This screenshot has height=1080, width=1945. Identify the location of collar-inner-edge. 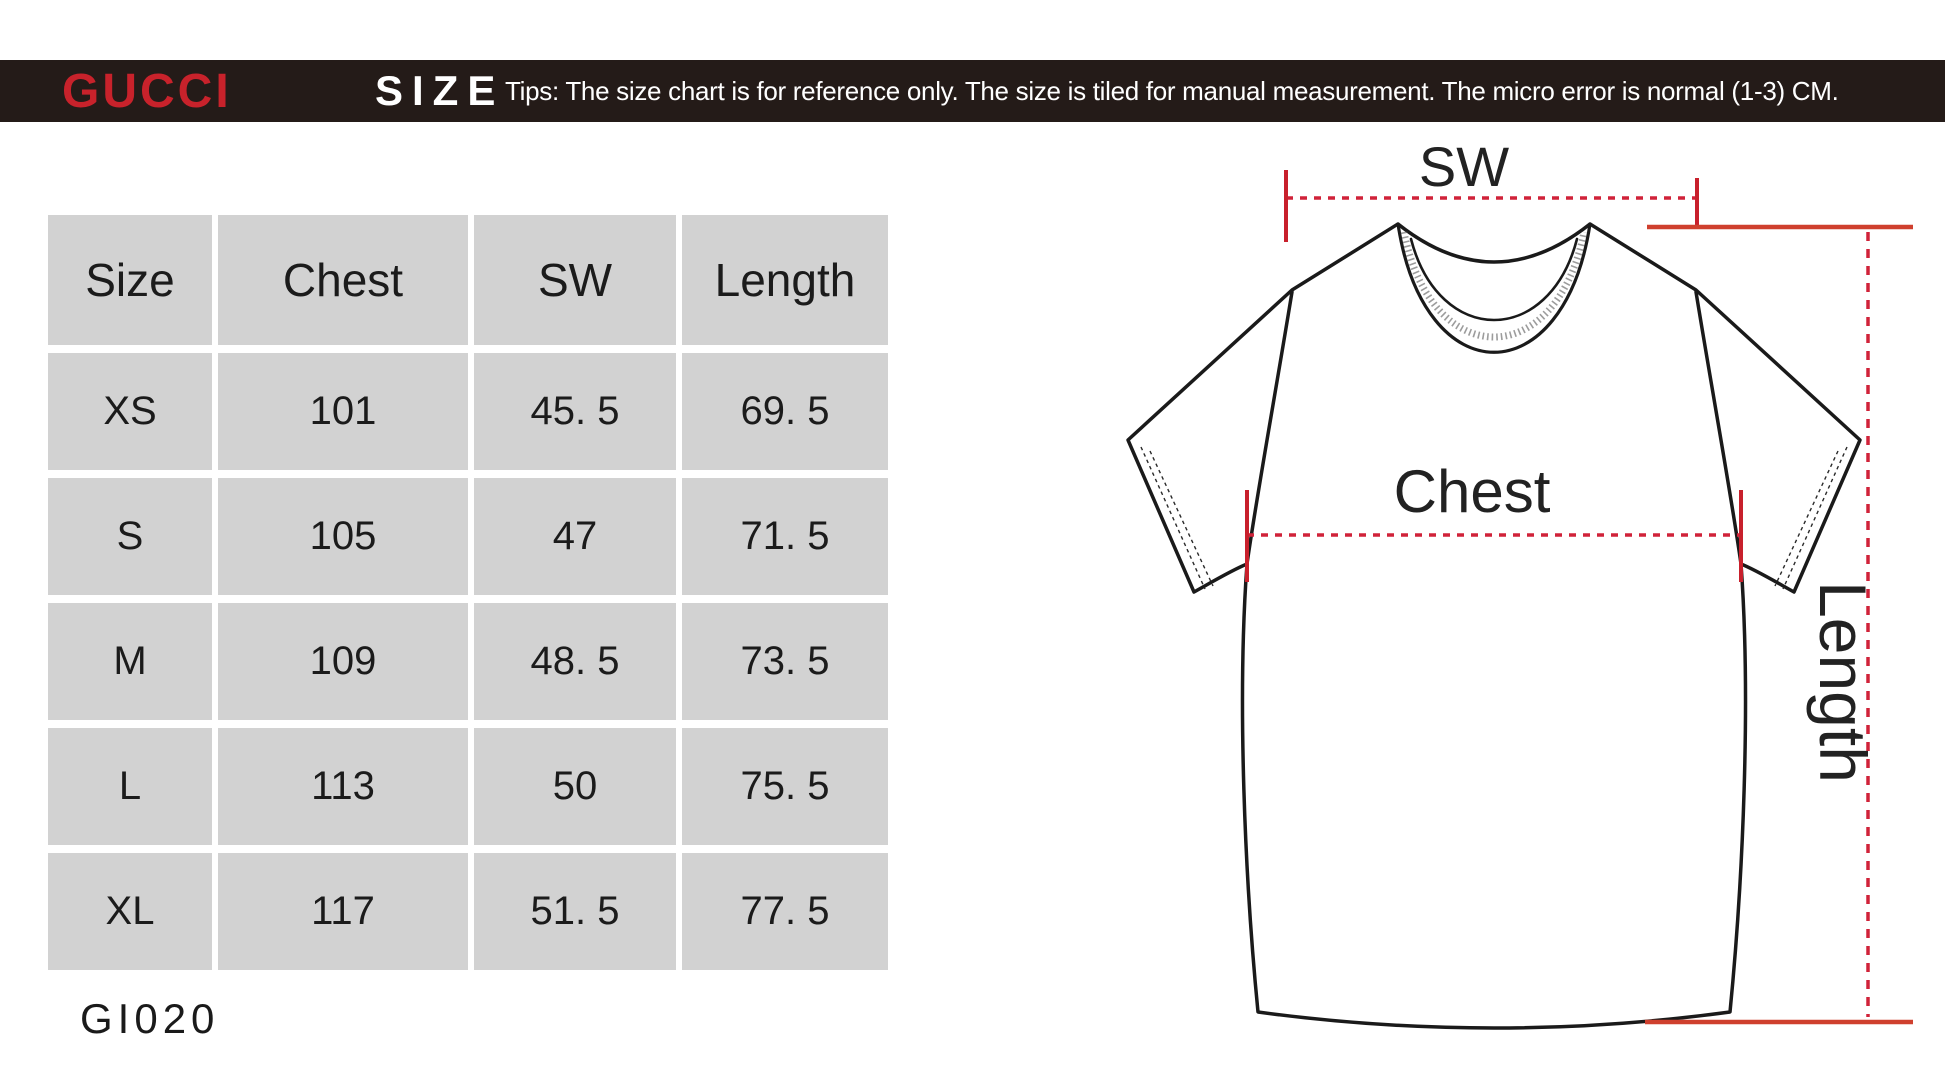
(1494, 279).